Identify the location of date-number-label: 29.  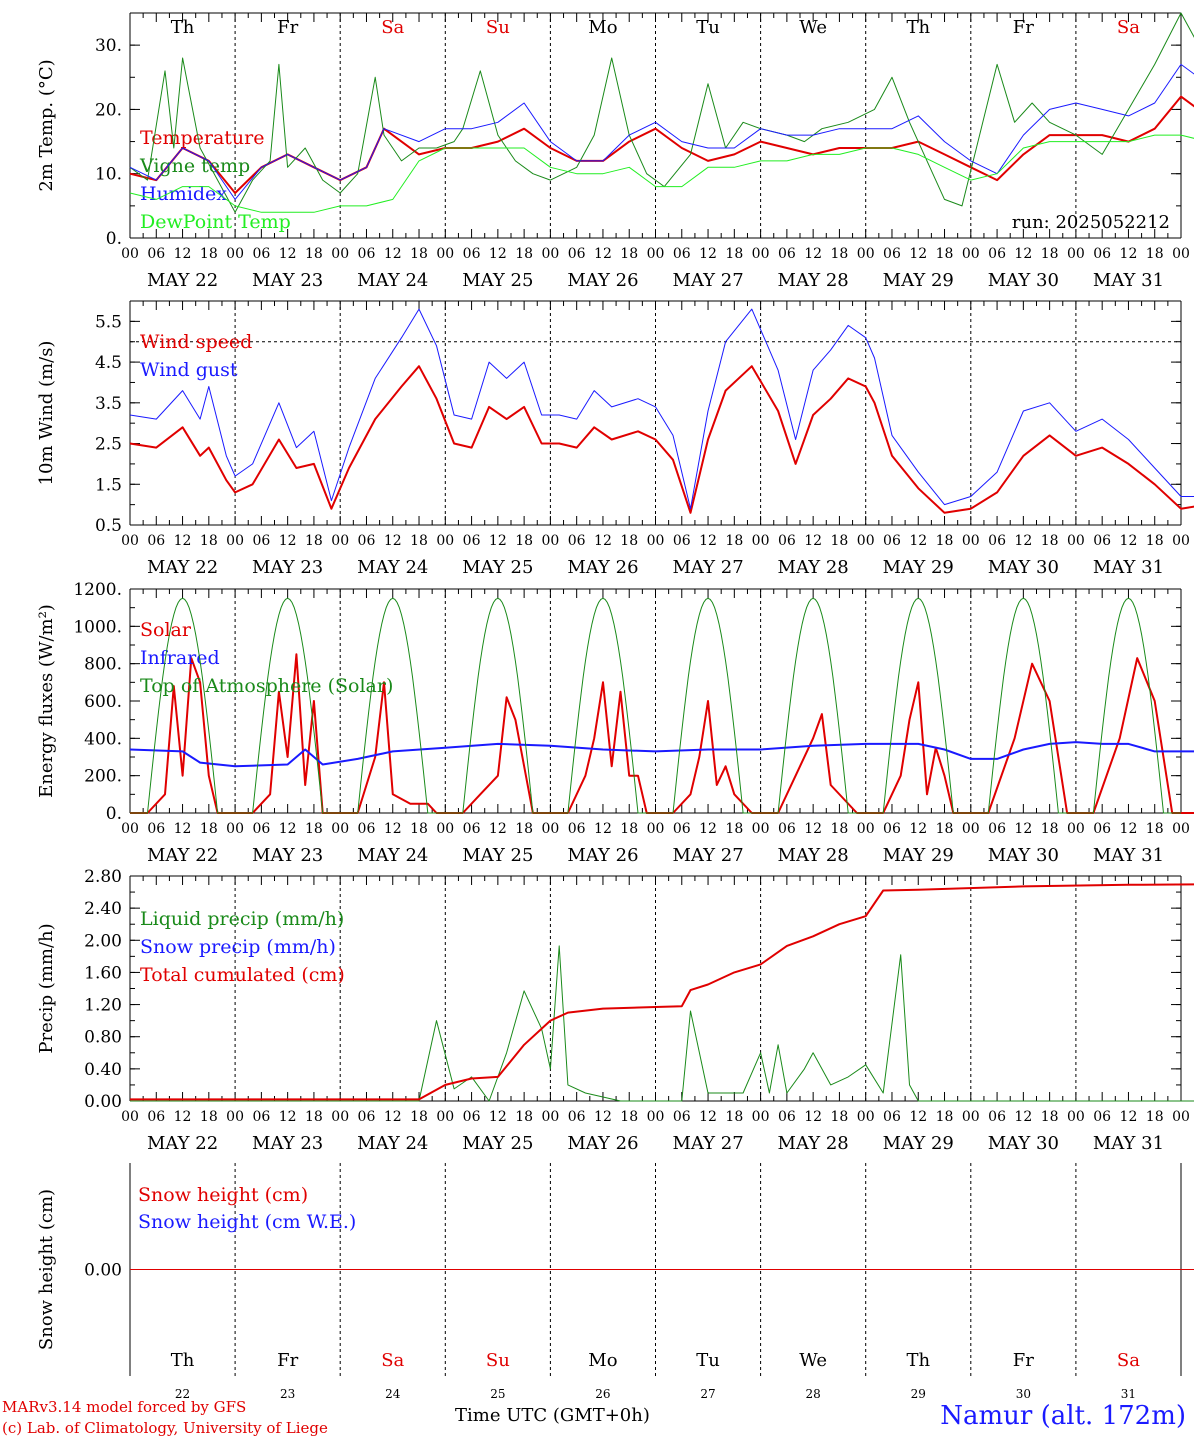
(918, 1394).